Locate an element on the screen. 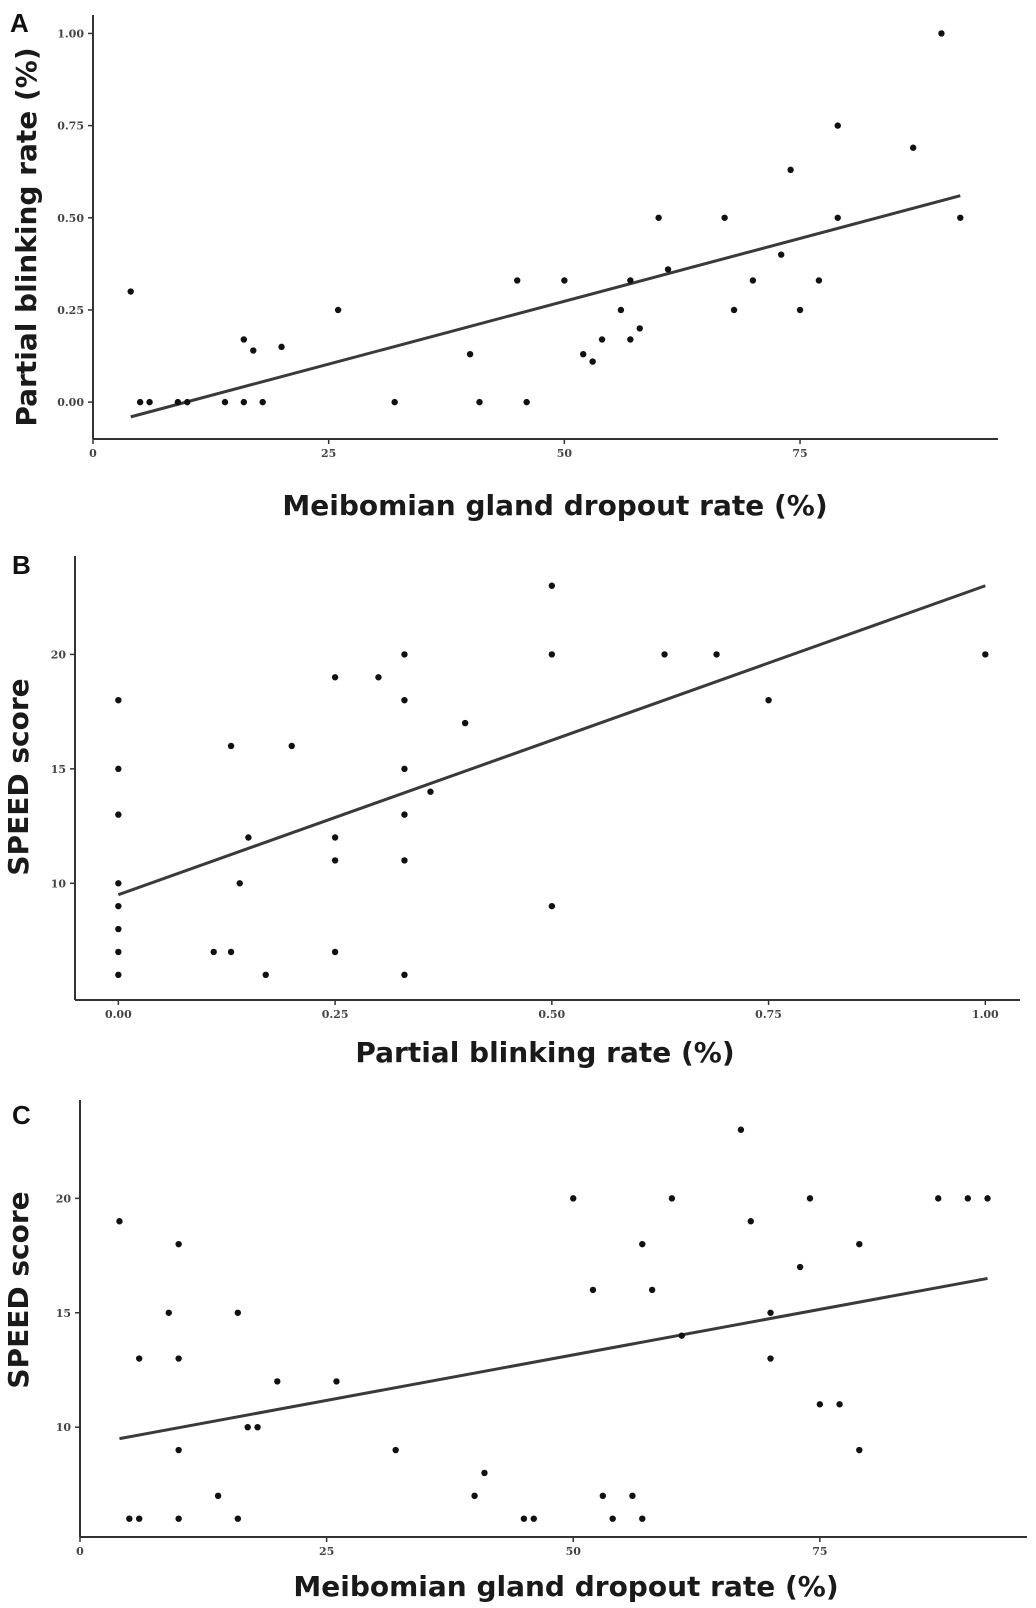 This screenshot has width=1036, height=1608. x-axis-title-c: Meibomian gland dropout rate (%) is located at coordinates (565, 1586).